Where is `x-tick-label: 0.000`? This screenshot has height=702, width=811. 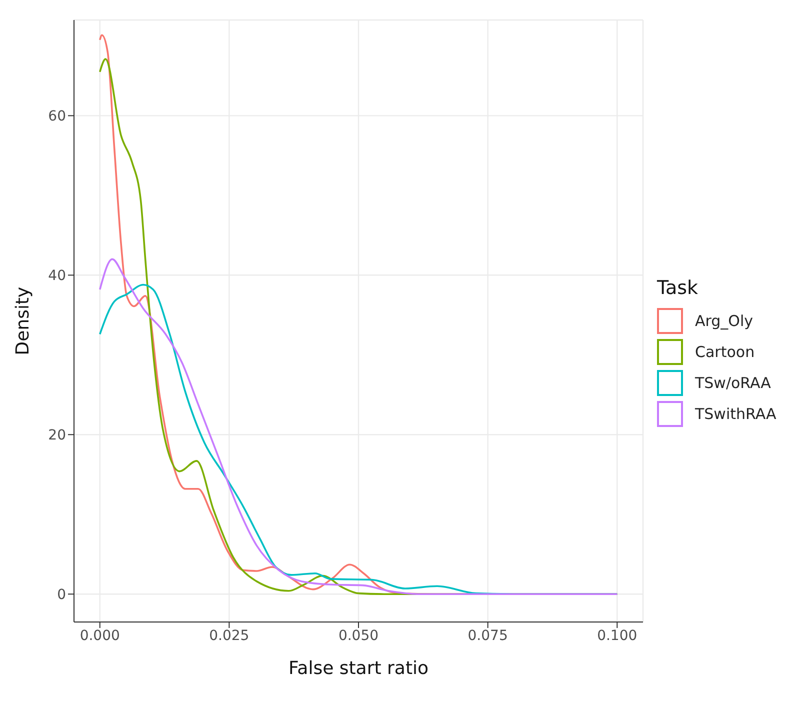 x-tick-label: 0.000 is located at coordinates (100, 636).